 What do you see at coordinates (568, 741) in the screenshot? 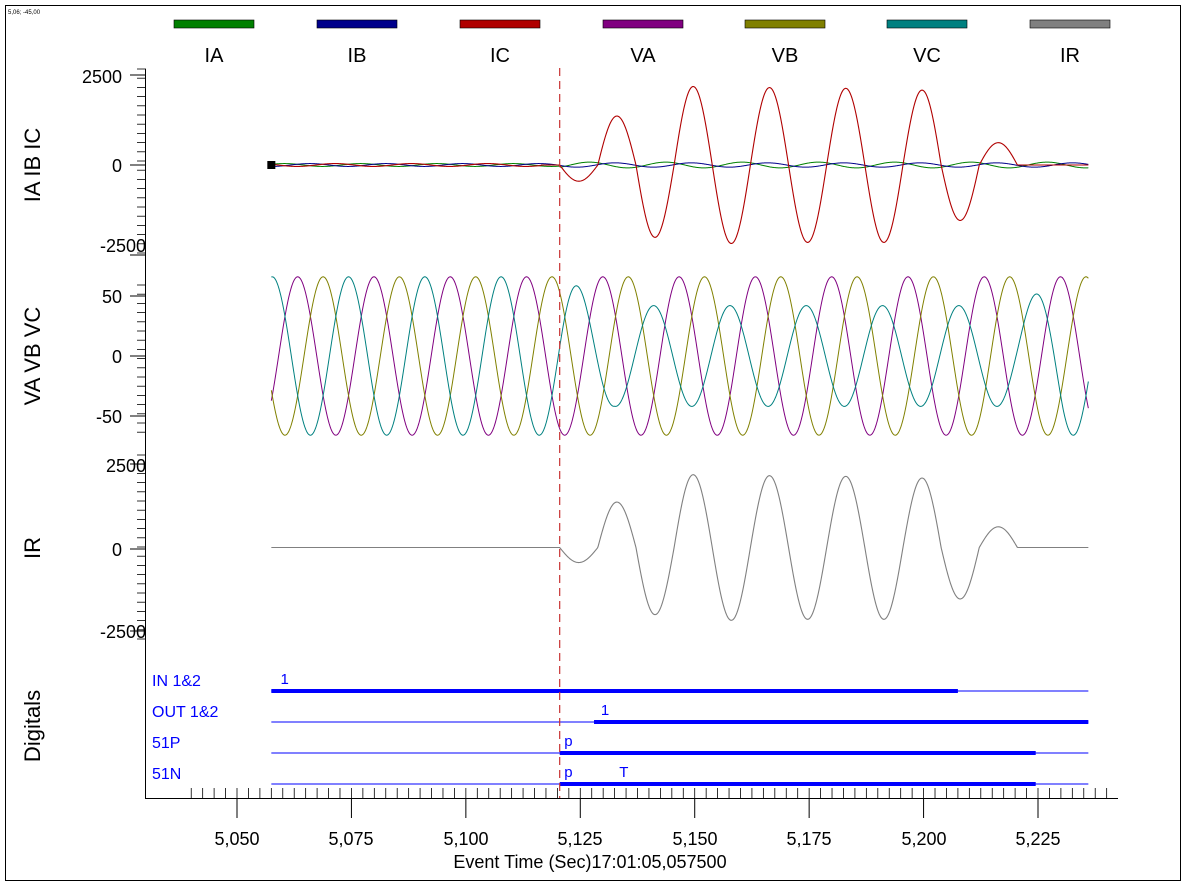
I see `digital-marker-51p: p` at bounding box center [568, 741].